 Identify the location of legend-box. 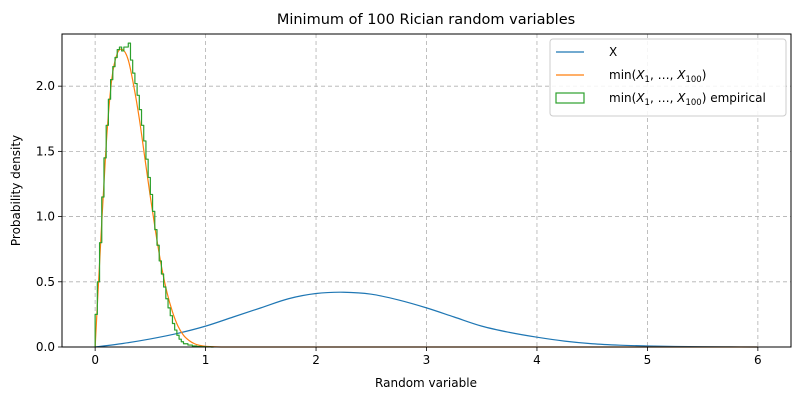
(668, 77).